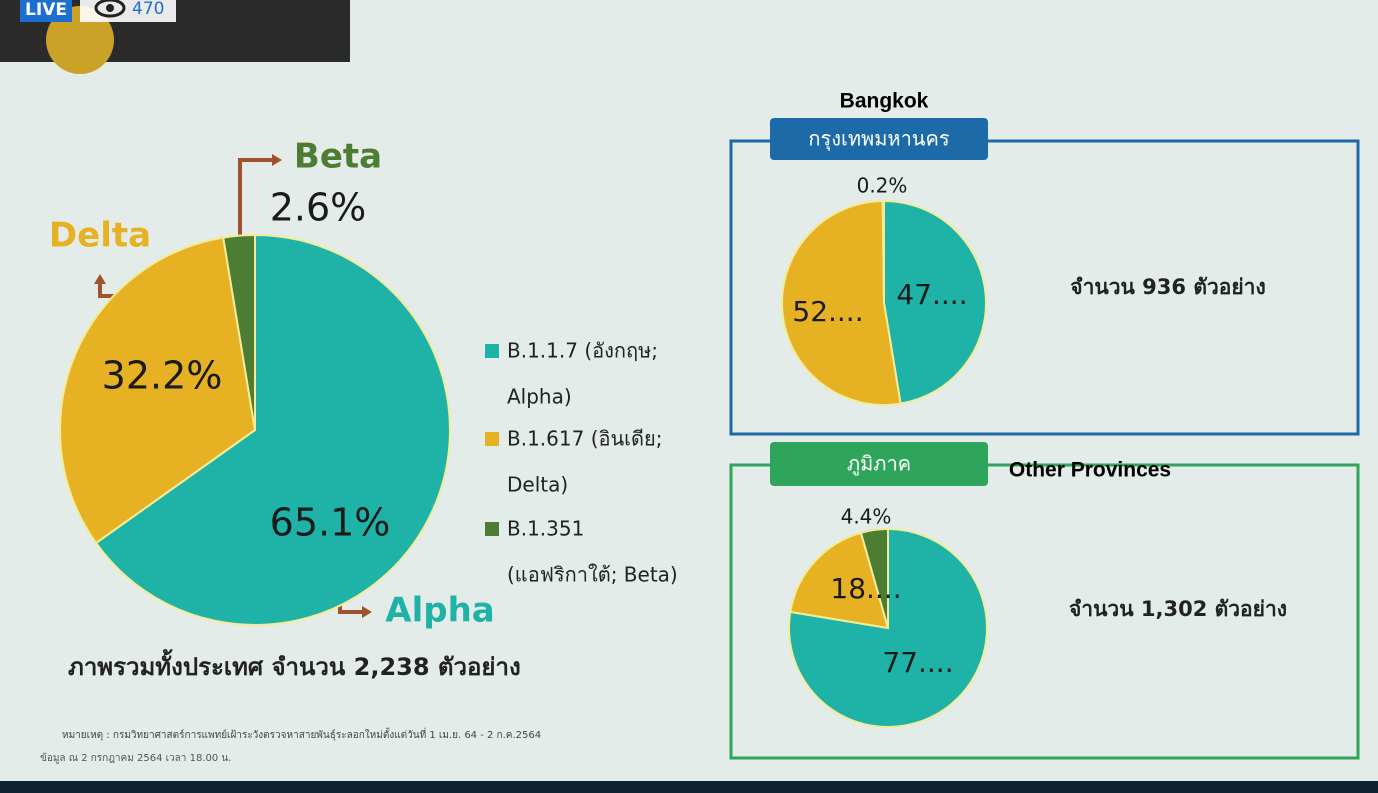 The width and height of the screenshot is (1378, 793). I want to click on eye-icon, so click(110, 9).